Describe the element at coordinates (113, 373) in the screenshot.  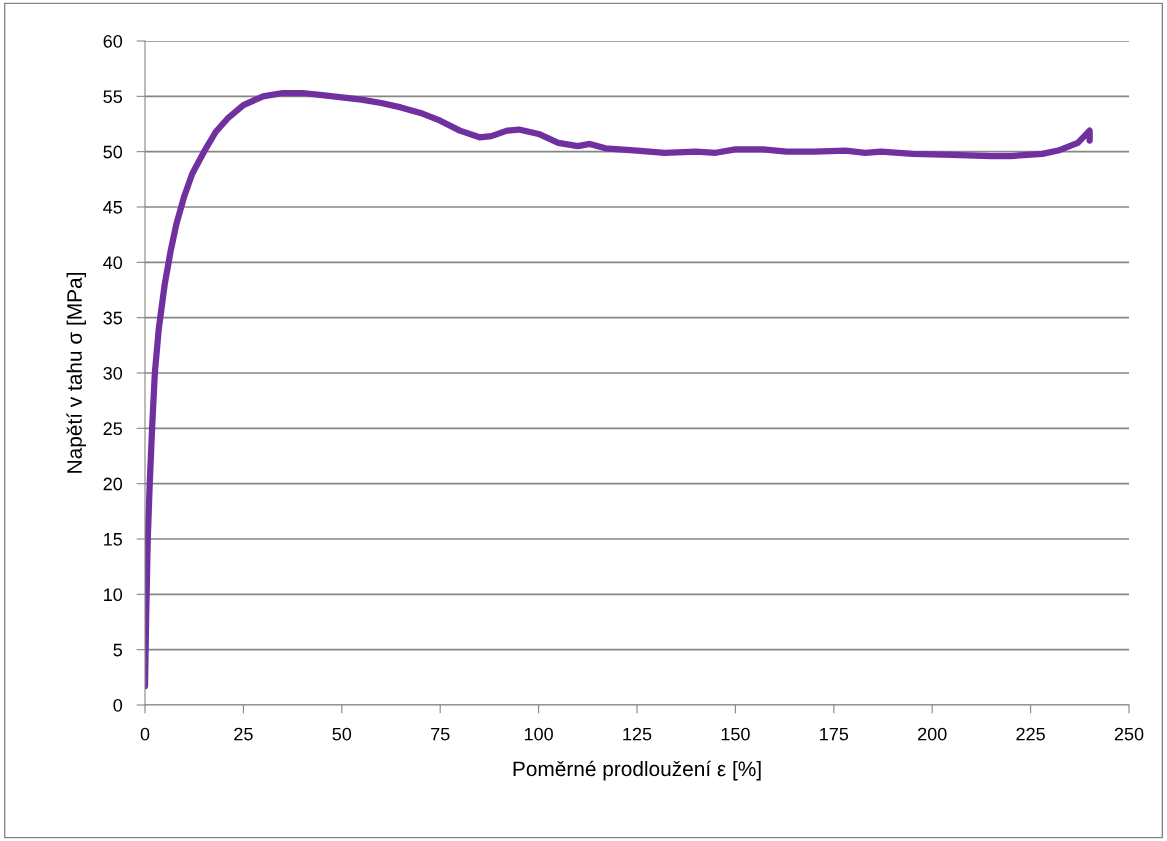
I see `y-tick-label: 30` at that location.